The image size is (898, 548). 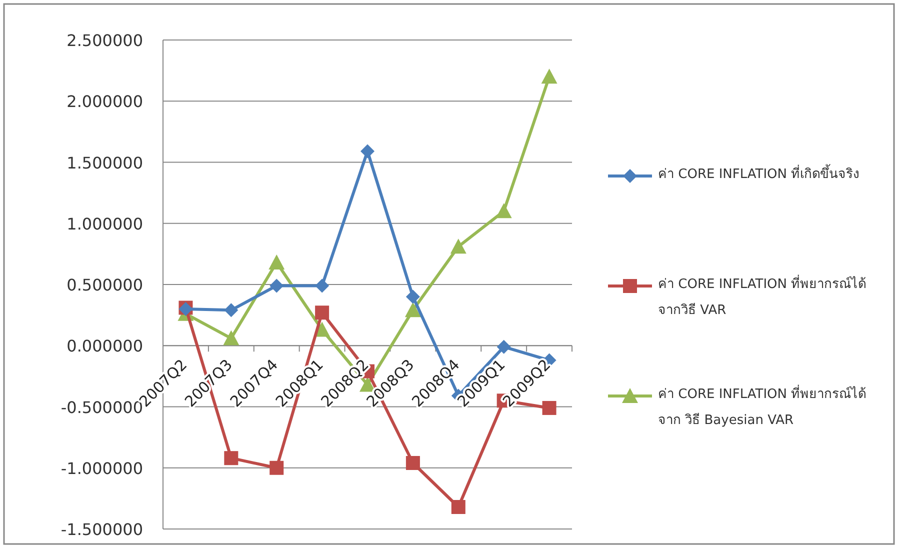 What do you see at coordinates (759, 173) in the screenshot?
I see `legend-label: ค่า CORE INFLATION ที่เกิดขึ้นจริง` at bounding box center [759, 173].